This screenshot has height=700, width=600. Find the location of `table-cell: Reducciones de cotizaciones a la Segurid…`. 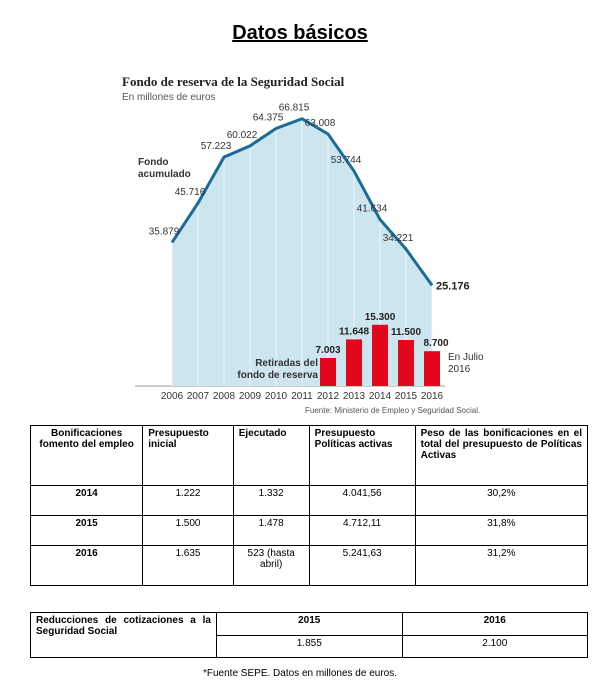

table-cell: Reducciones de cotizaciones a la Segurid… is located at coordinates (123, 635).